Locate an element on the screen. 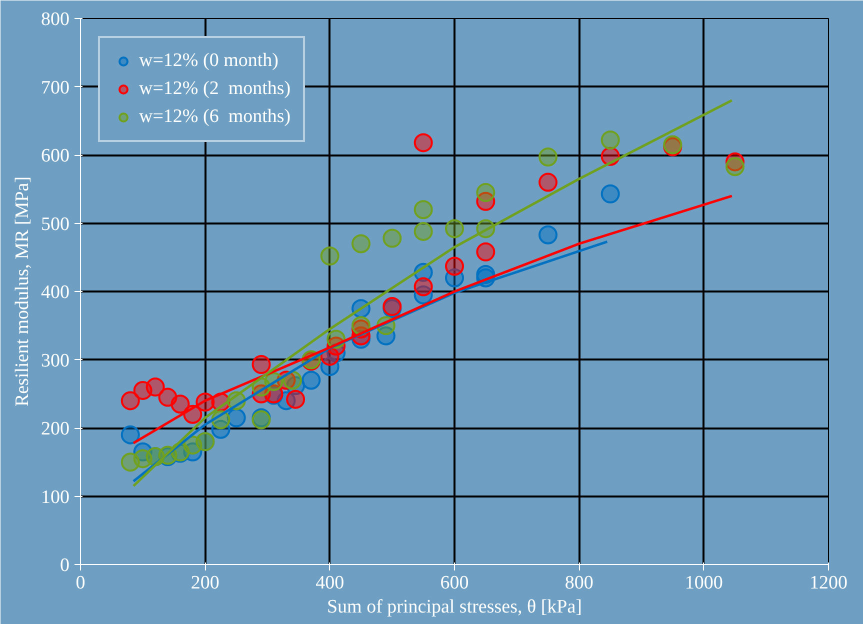 The height and width of the screenshot is (624, 863). y-tick-label: 800 is located at coordinates (55, 19).